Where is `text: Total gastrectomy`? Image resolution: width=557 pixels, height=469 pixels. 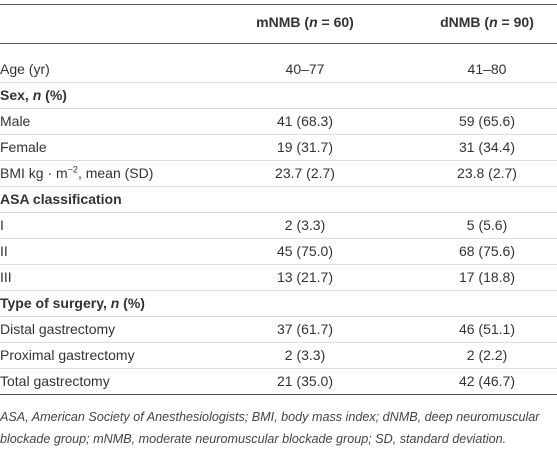
text: Total gastrectomy is located at coordinates (55, 381).